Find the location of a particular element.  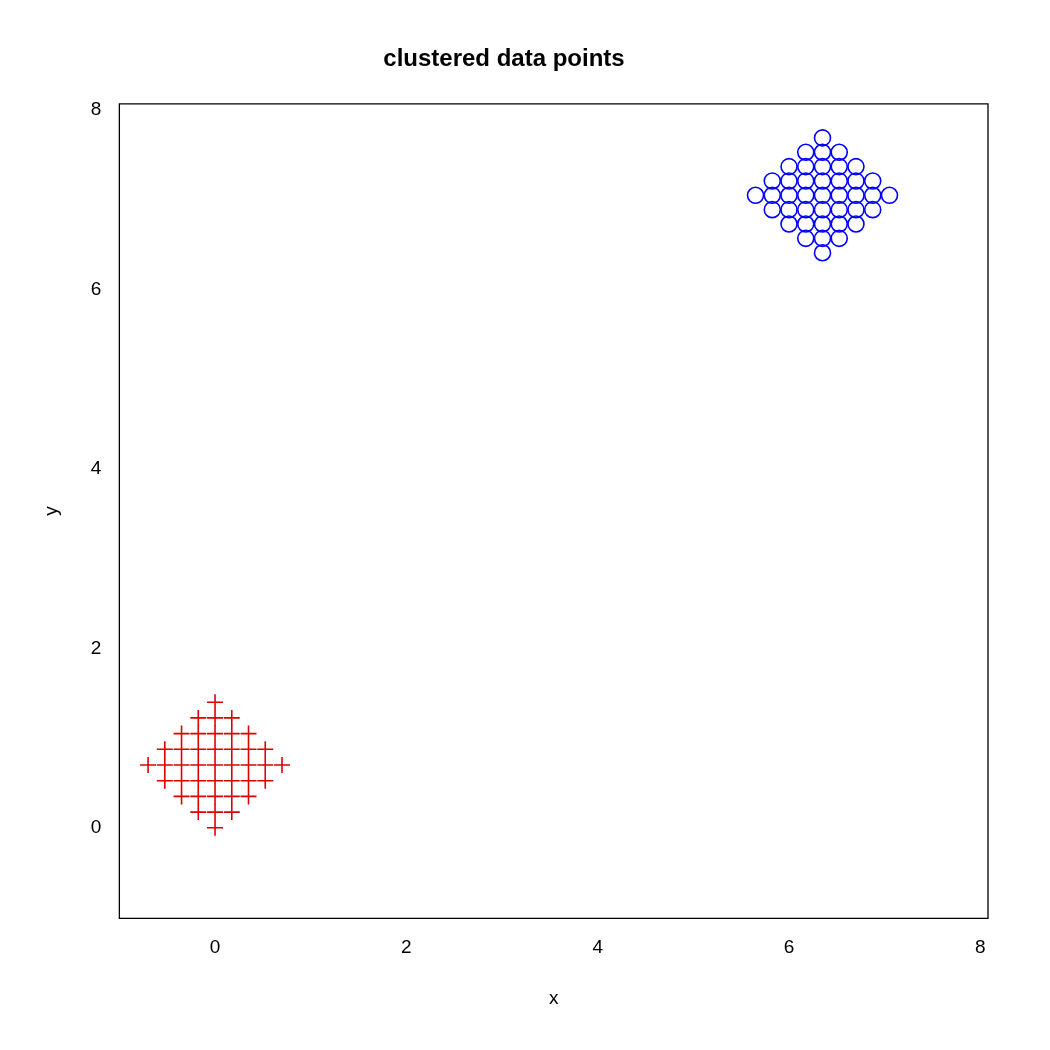

y-axis-title: y is located at coordinates (50, 510).